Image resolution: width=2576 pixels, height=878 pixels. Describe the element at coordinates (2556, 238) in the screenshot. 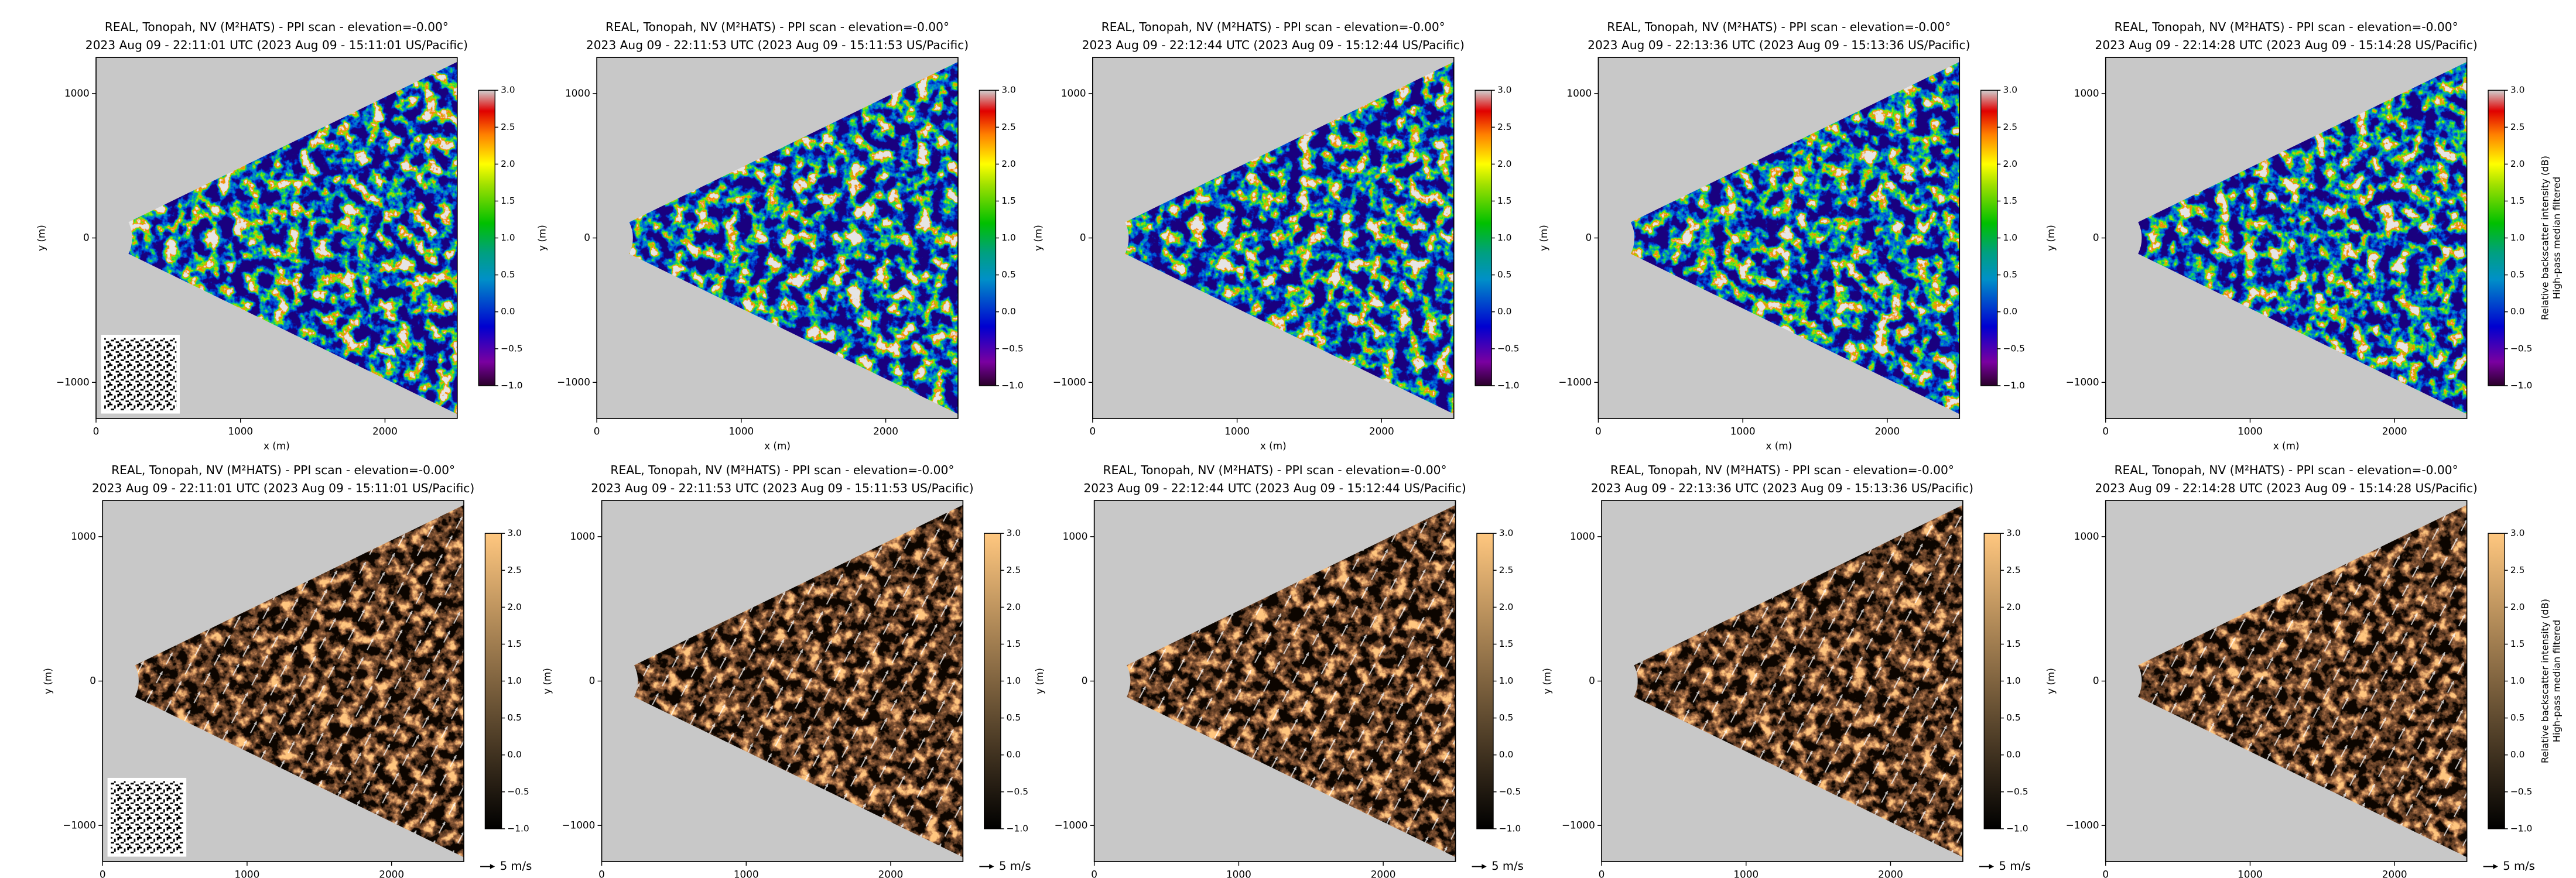

I see `colorbar-label: High-pass median filtered` at that location.